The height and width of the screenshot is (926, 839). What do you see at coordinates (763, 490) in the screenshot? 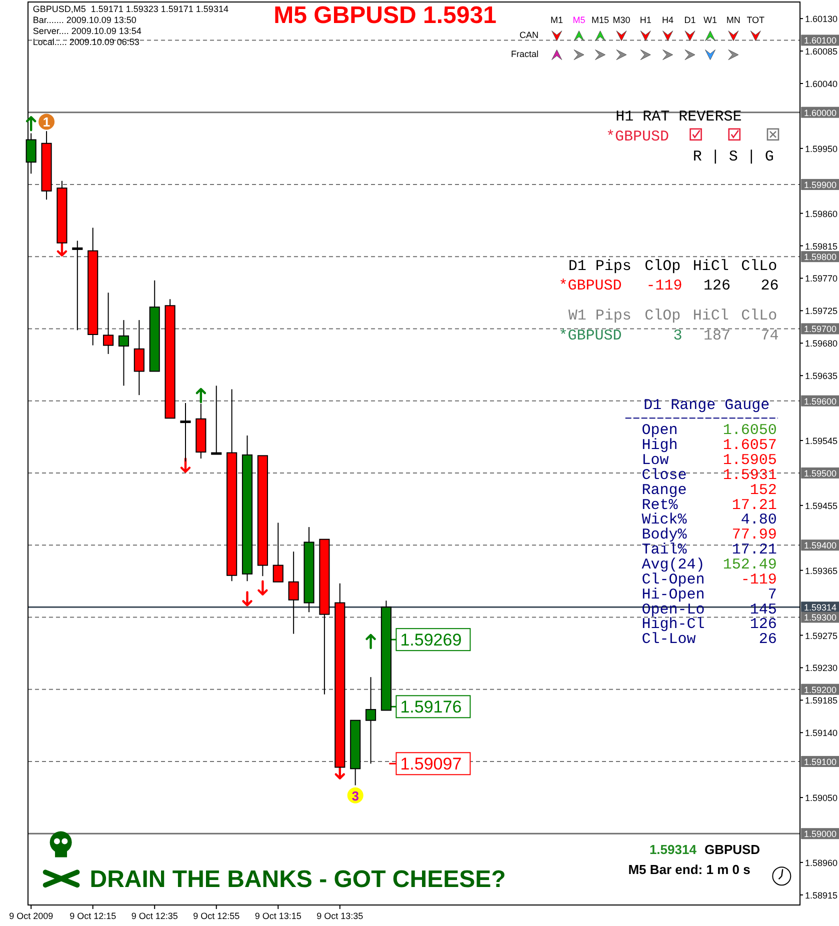
I see `annotation: 152` at bounding box center [763, 490].